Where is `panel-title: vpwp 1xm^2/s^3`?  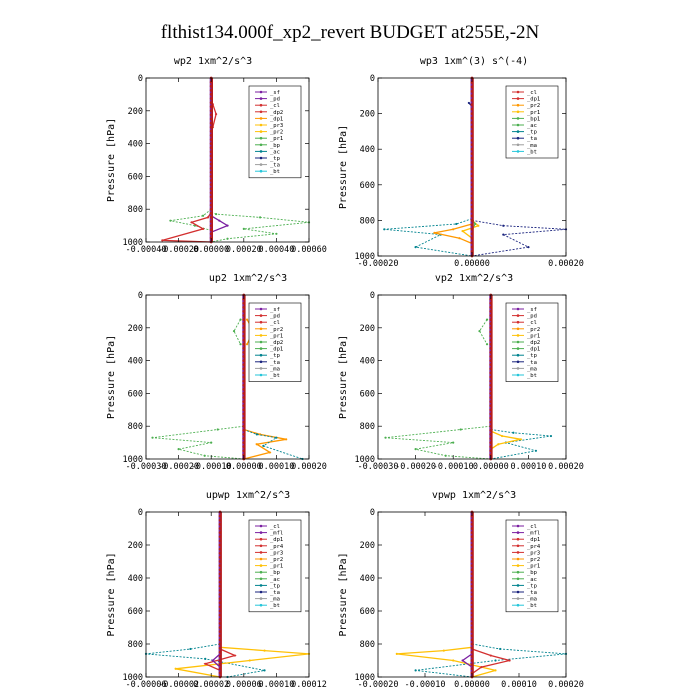
panel-title: vpwp 1xm^2/s^3 is located at coordinates (474, 495).